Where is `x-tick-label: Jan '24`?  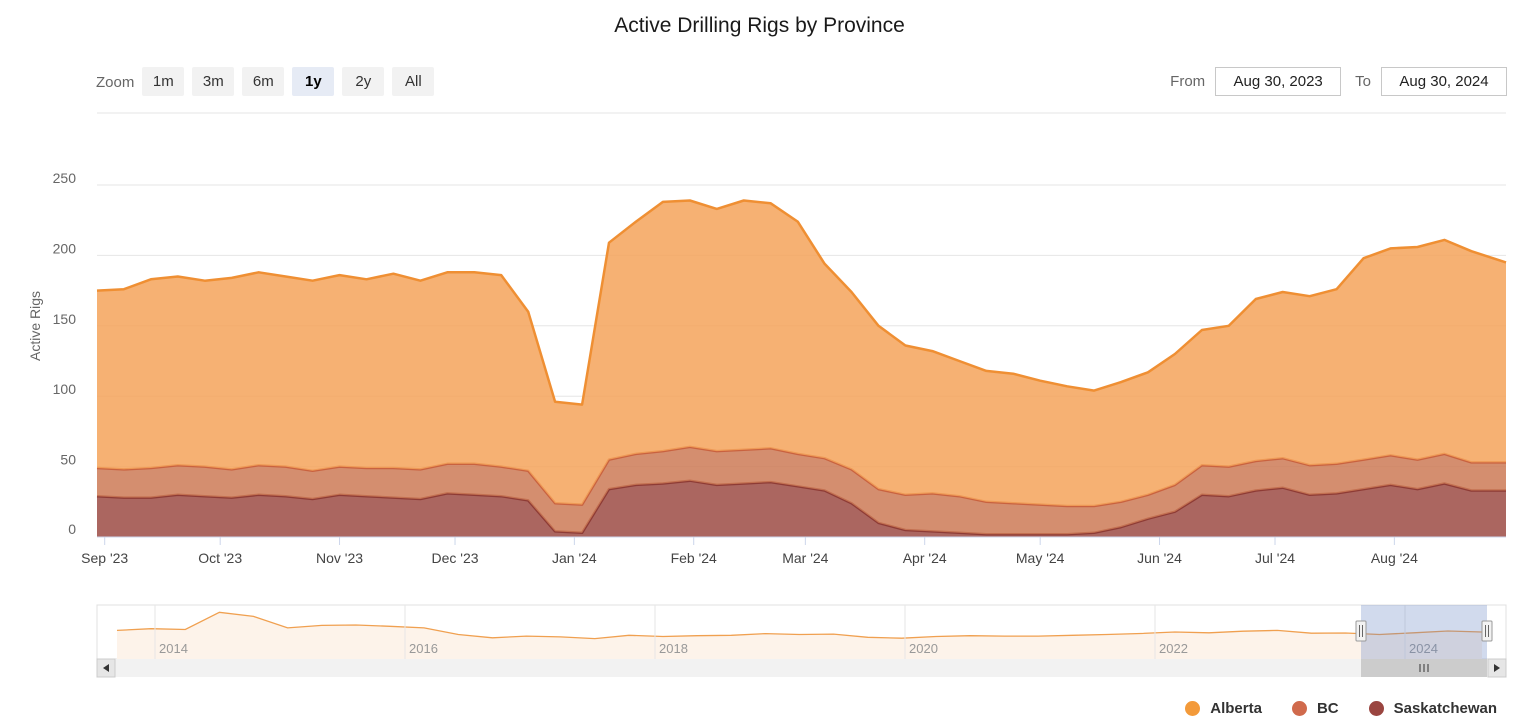
x-tick-label: Jan '24 is located at coordinates (574, 558).